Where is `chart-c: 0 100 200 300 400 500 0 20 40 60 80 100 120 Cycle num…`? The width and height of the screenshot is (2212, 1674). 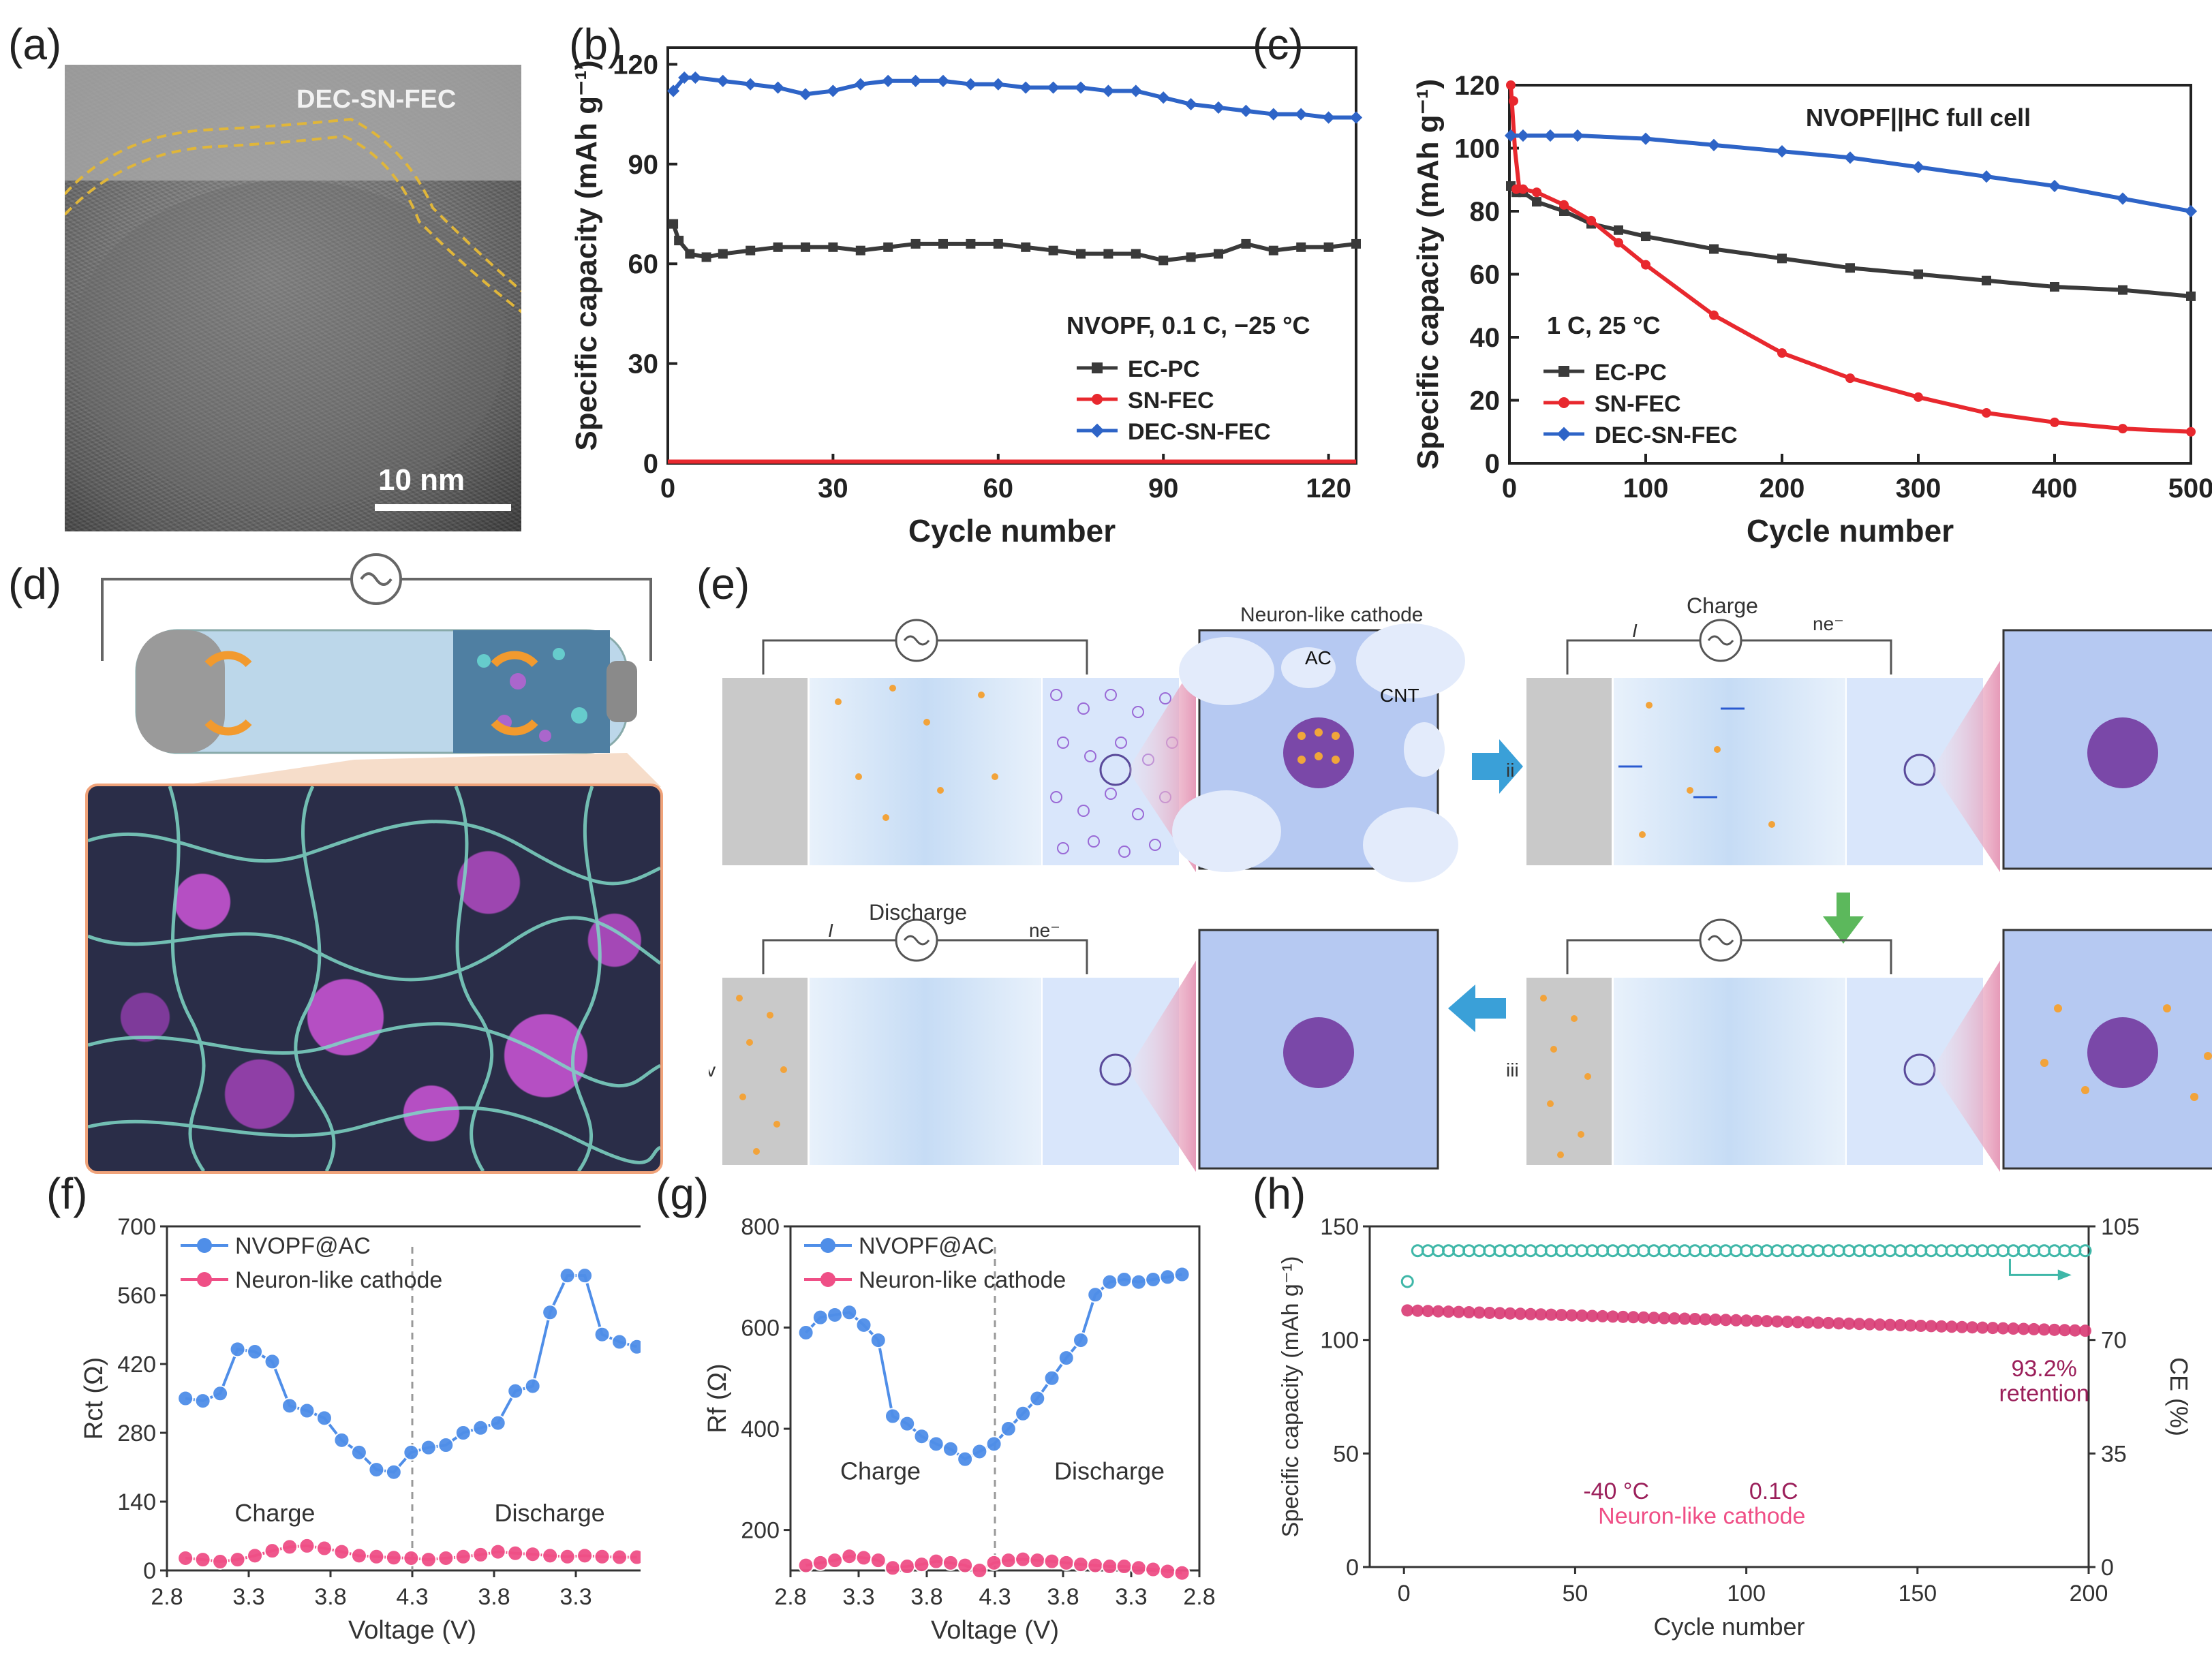 chart-c: 0 100 200 300 400 500 0 20 40 60 80 100 120 Cycle num… is located at coordinates (1811, 309).